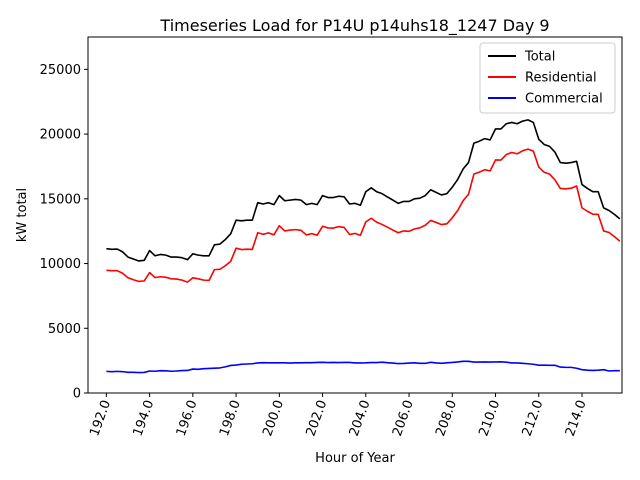 The width and height of the screenshot is (640, 480). Describe the element at coordinates (539, 57) in the screenshot. I see `legend-label-total: Total` at that location.